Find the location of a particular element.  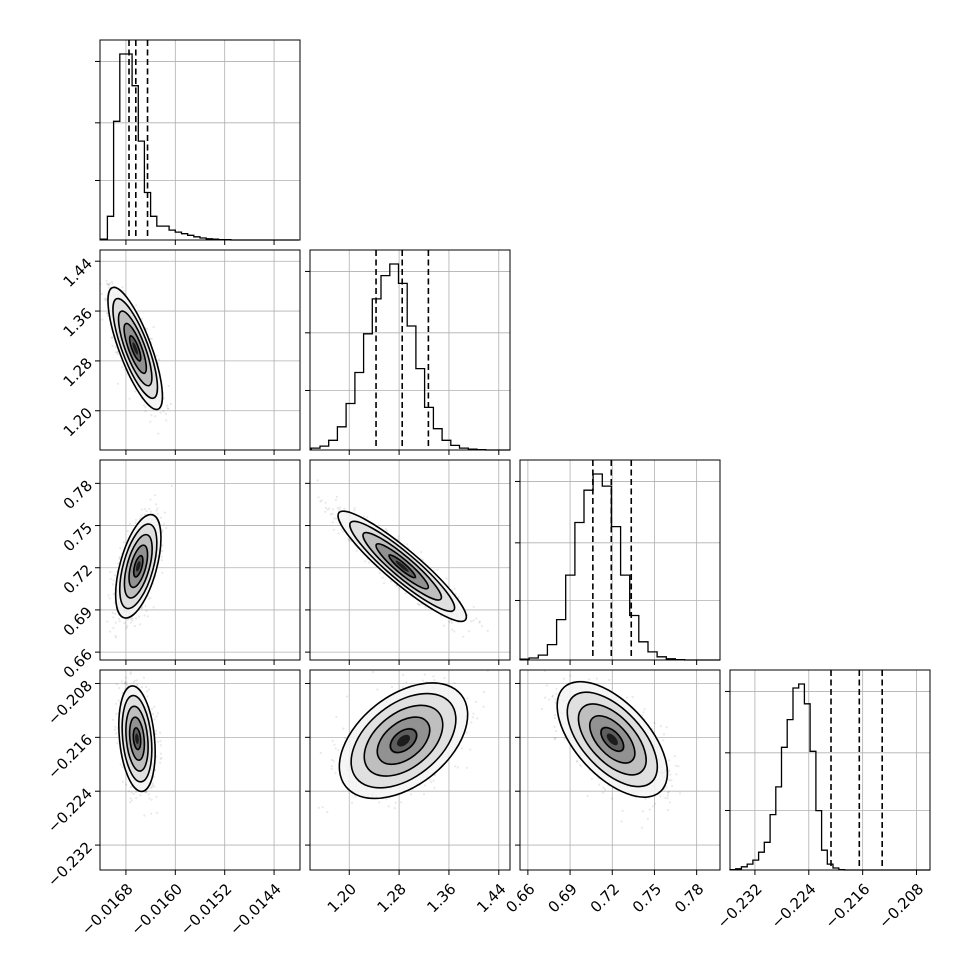

density-fill is located at coordinates (135, 348).